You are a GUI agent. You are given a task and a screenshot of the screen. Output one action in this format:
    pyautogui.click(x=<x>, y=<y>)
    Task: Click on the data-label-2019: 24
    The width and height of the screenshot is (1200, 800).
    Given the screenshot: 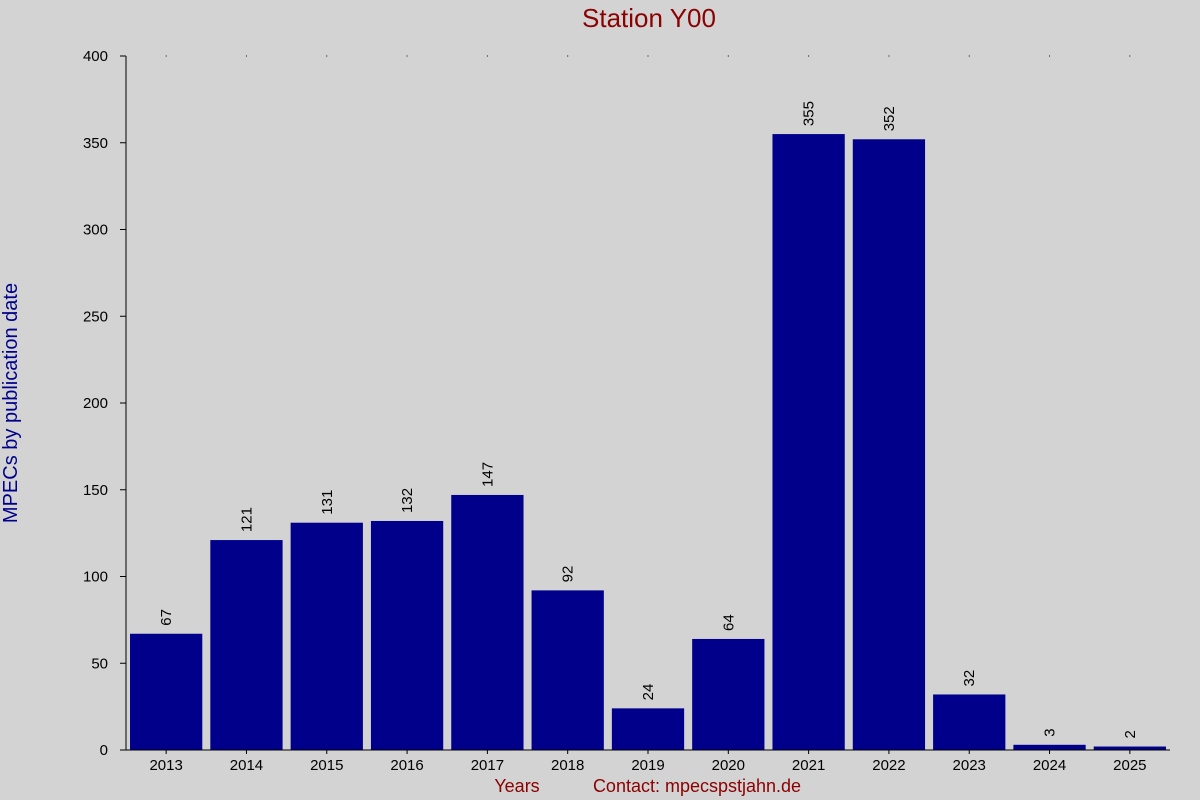 What is the action you would take?
    pyautogui.click(x=648, y=692)
    